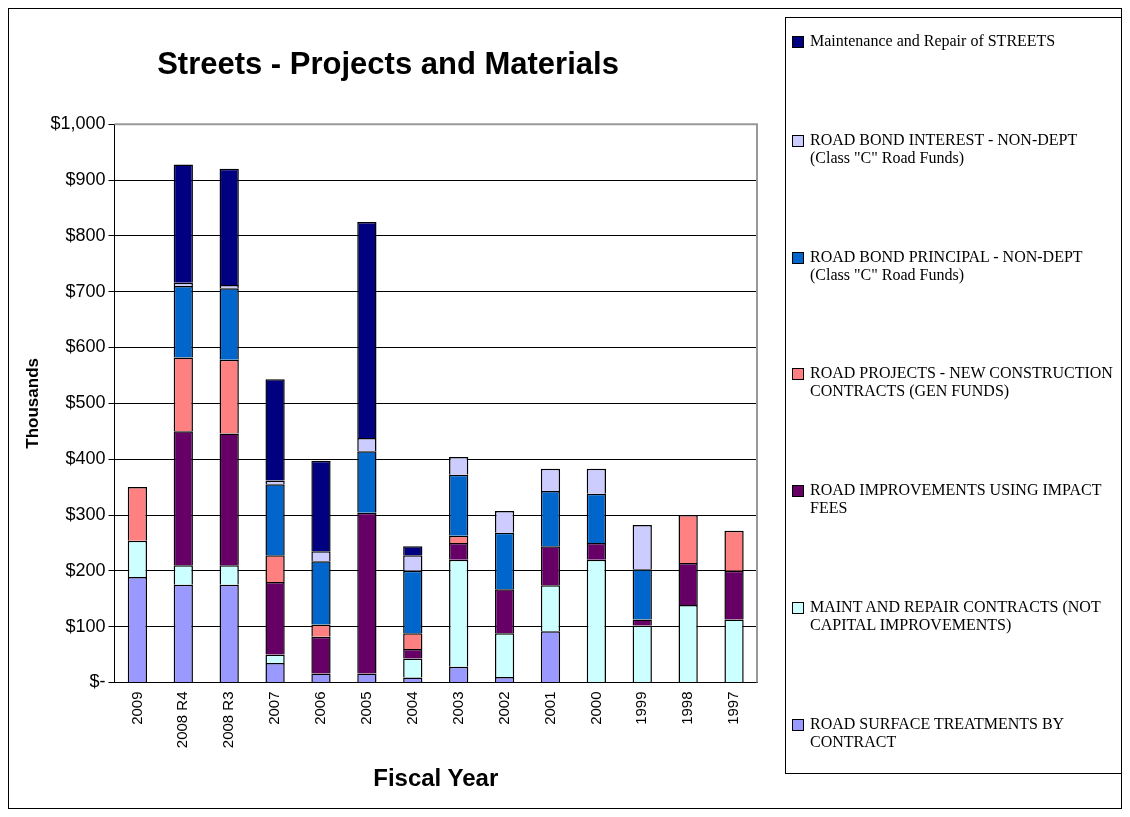 The width and height of the screenshot is (1130, 817). I want to click on y-tick-label: $1,000, so click(78, 123).